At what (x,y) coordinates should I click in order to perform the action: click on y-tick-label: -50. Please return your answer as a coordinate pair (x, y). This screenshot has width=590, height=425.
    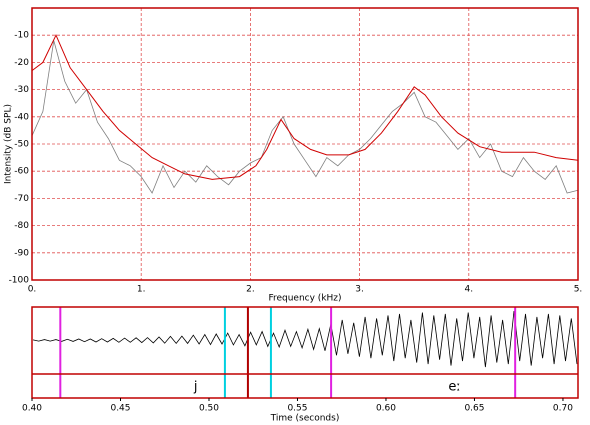
    Looking at the image, I should click on (21, 145).